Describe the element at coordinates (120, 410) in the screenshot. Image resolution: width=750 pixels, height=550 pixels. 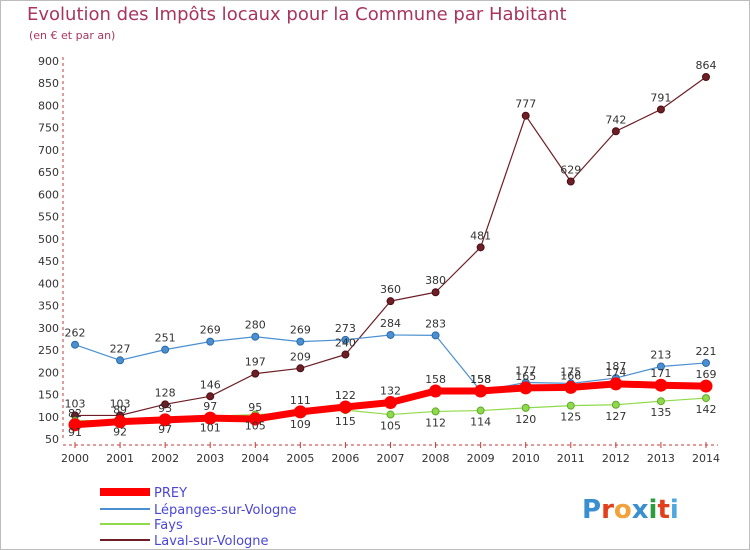
I see `data-label-prey: 89` at that location.